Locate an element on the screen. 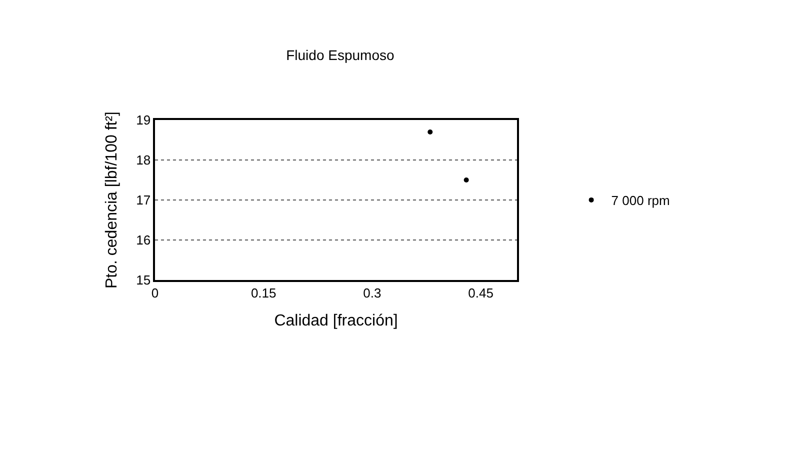 The height and width of the screenshot is (457, 810). y-axis-title: Pto. cedencia [lbf/100 ft²] is located at coordinates (112, 200).